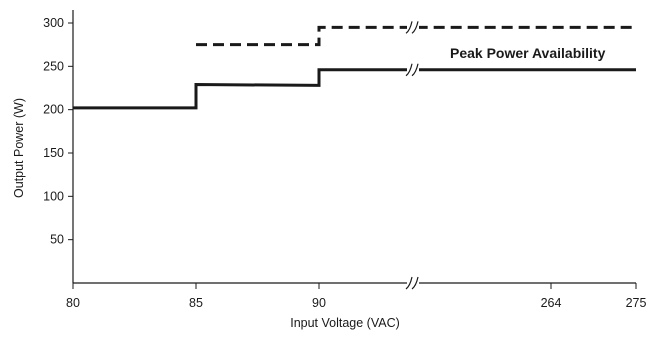 This screenshot has width=649, height=338. Describe the element at coordinates (53, 153) in the screenshot. I see `y-tick-label-150: 150` at that location.